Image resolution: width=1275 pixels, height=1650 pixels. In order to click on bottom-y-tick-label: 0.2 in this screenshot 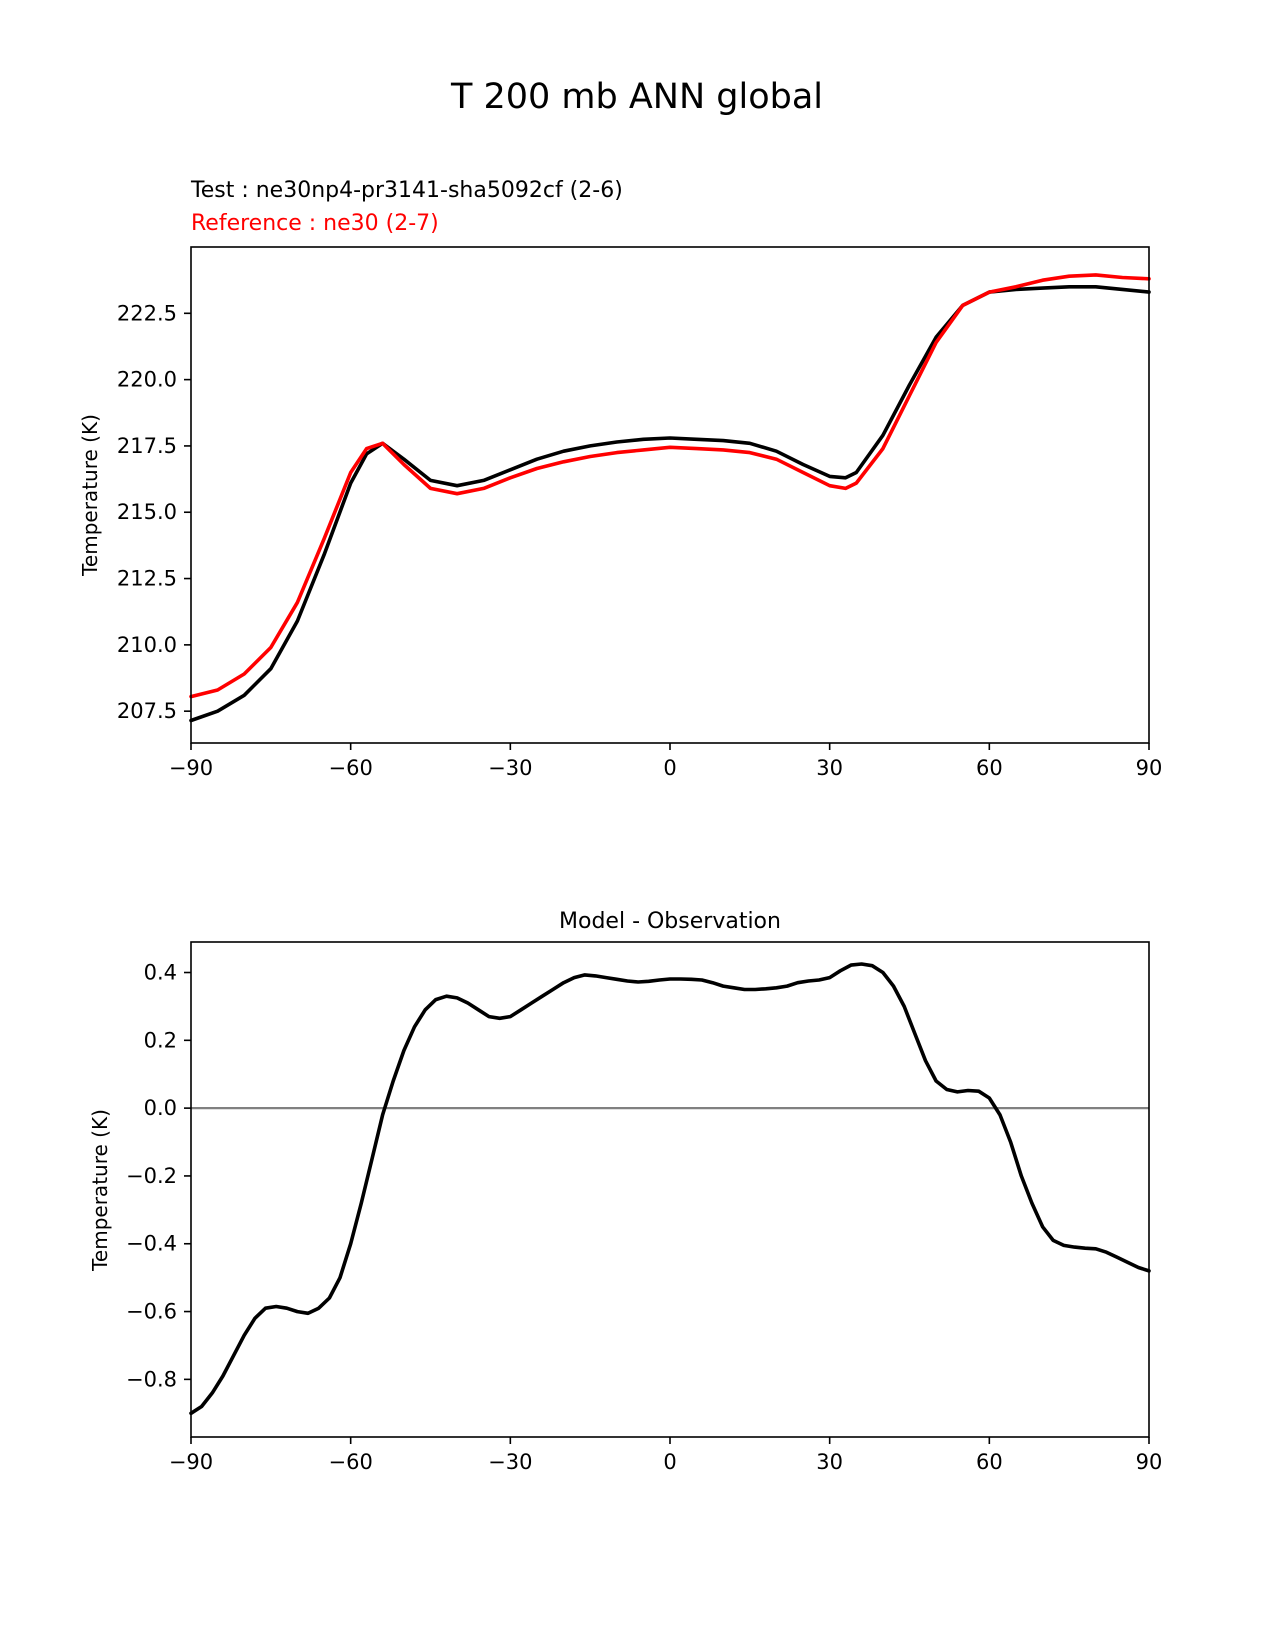, I will do `click(160, 1040)`.